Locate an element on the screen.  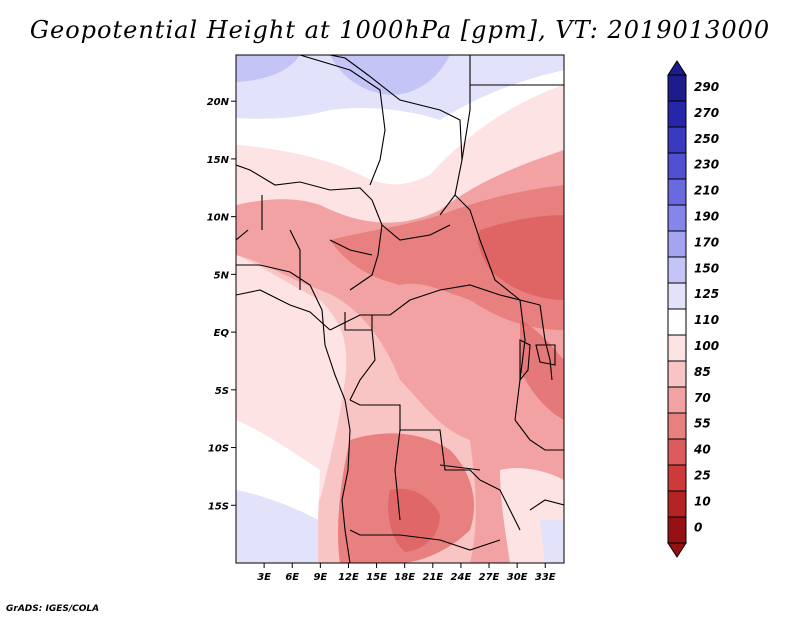
lon-tick-label: 24E is located at coordinates (461, 577).